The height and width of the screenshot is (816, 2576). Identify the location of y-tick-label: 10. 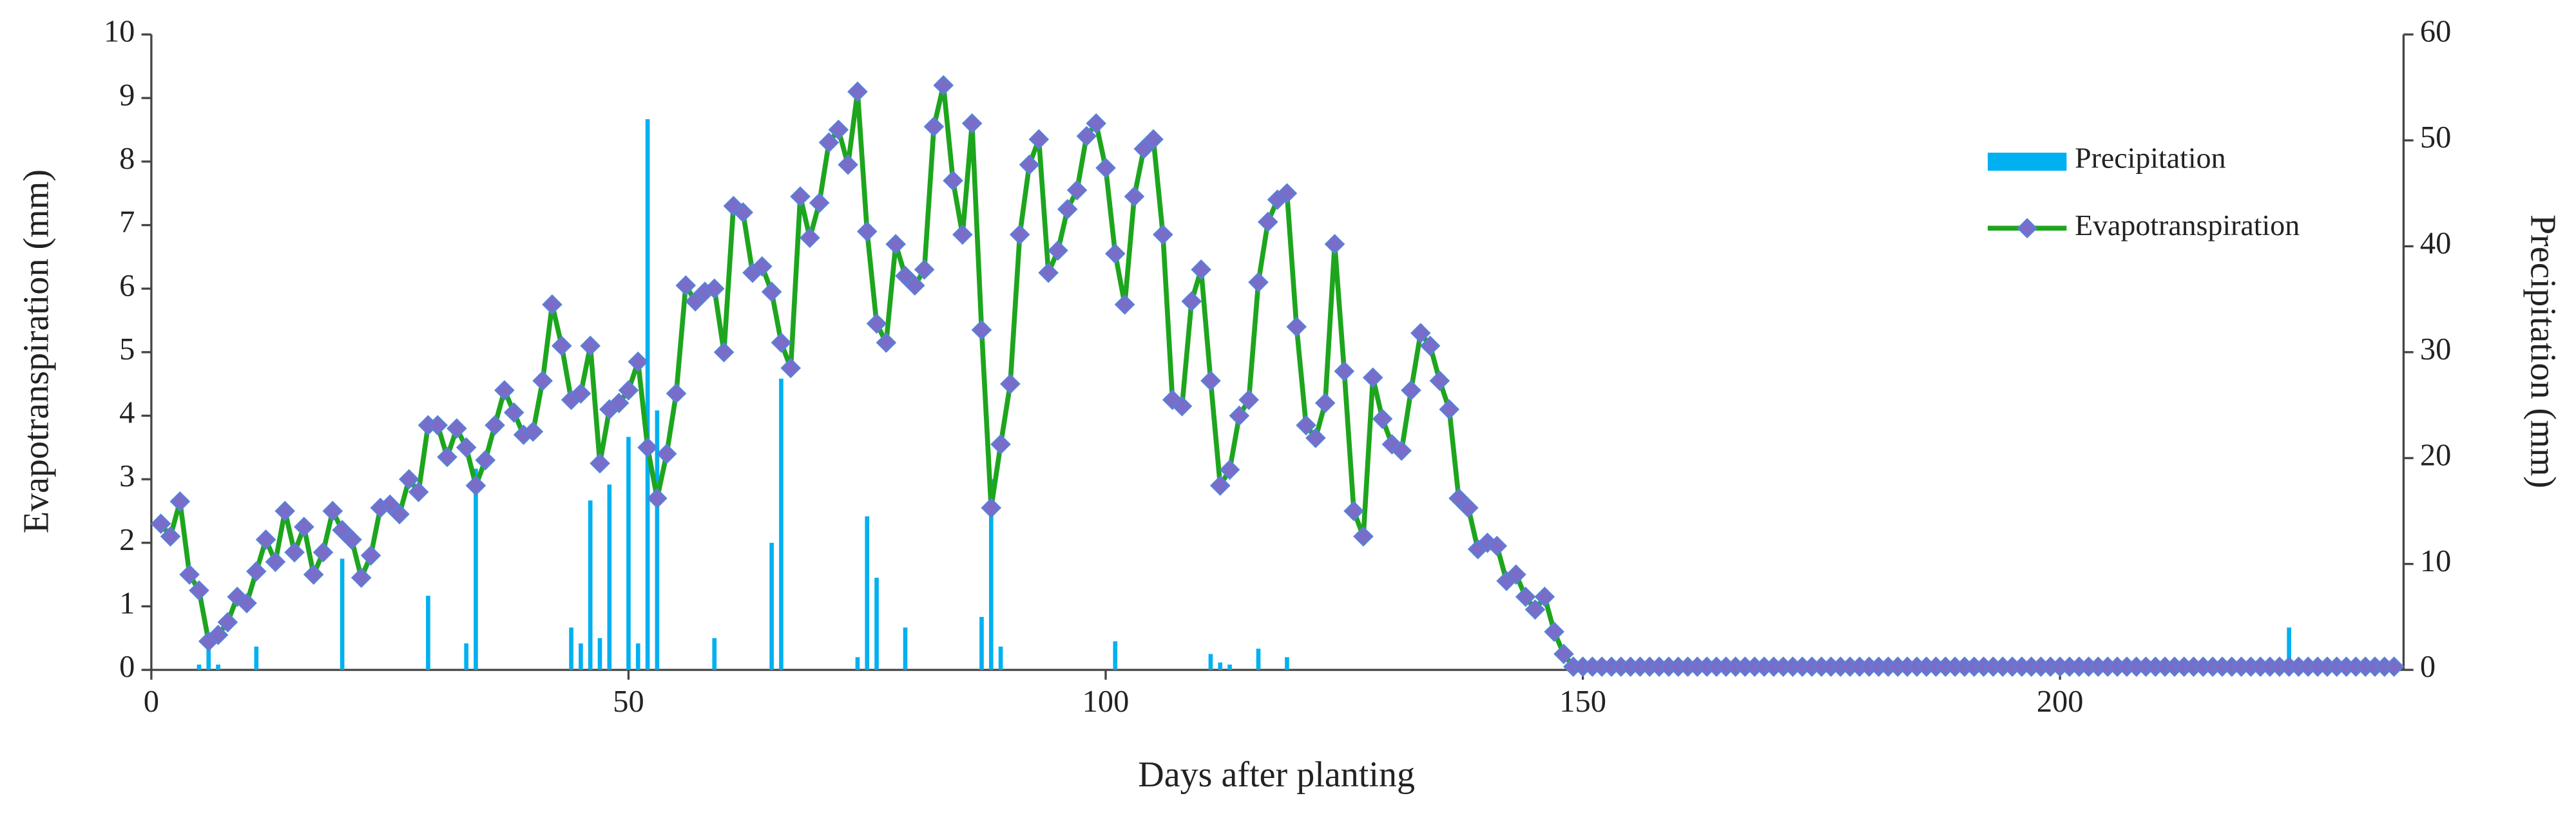
(120, 32).